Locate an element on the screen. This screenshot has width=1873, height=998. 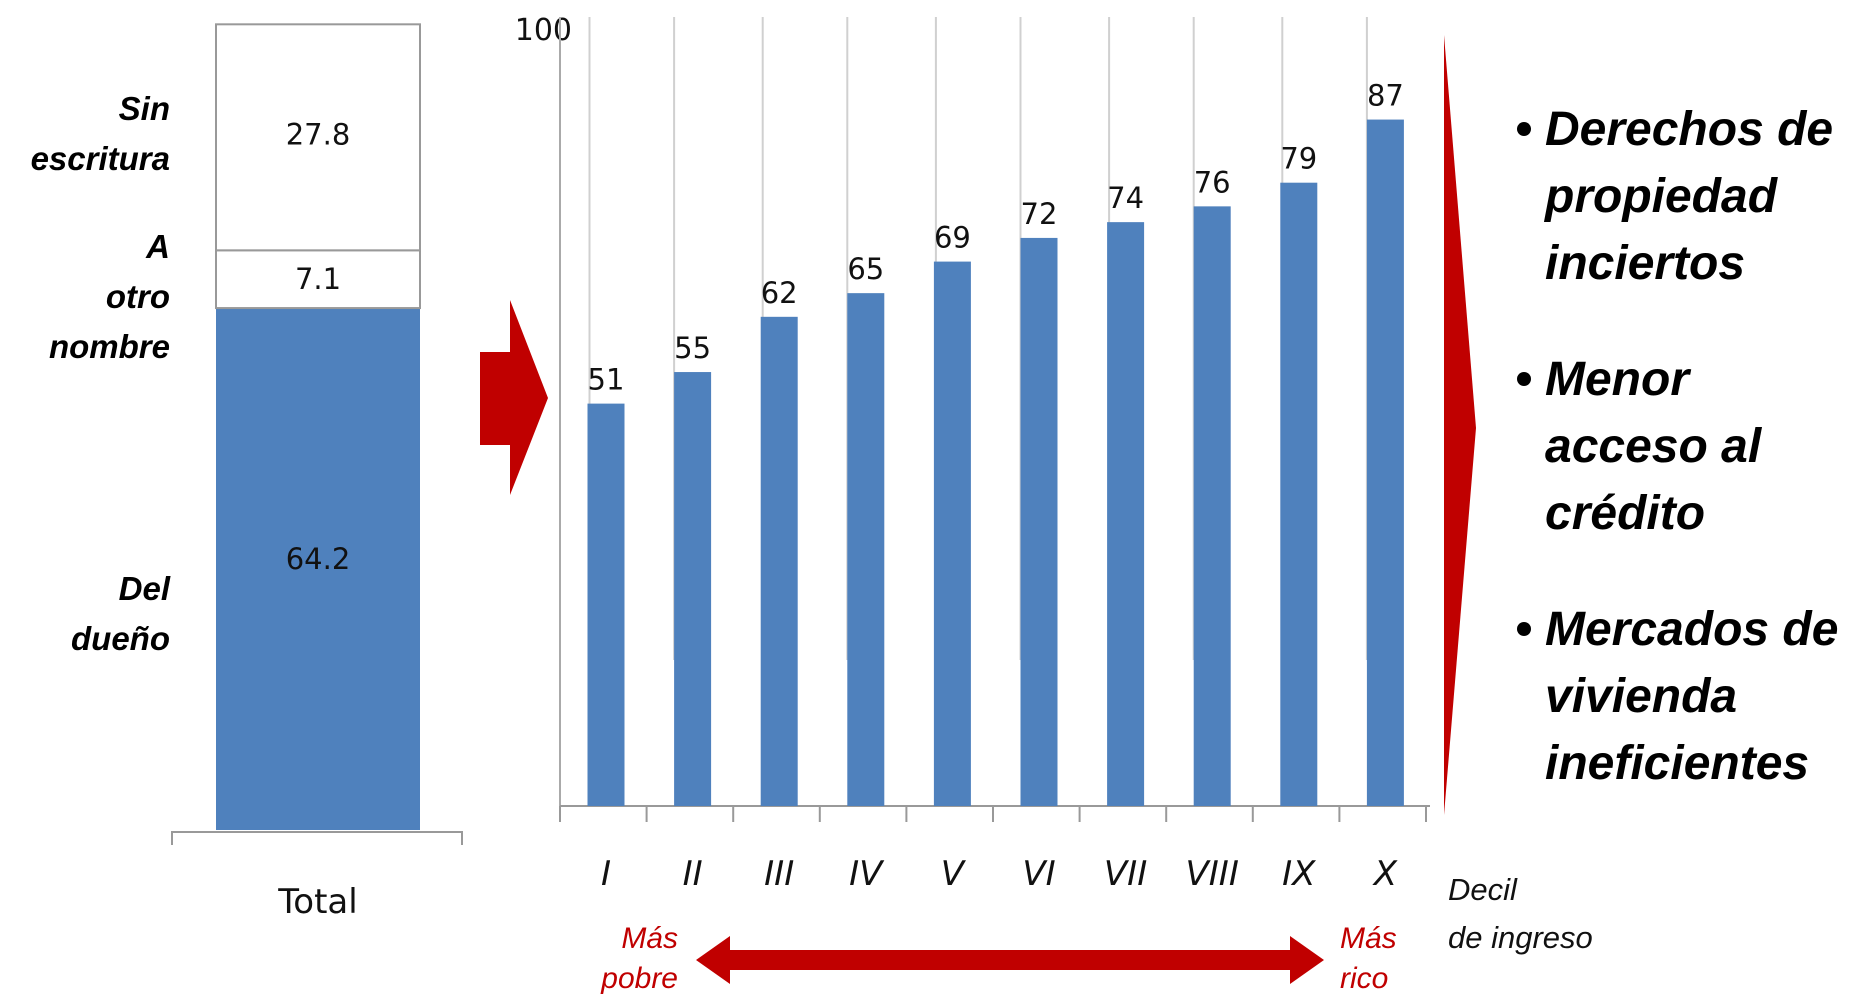
bar-I is located at coordinates (606, 604).